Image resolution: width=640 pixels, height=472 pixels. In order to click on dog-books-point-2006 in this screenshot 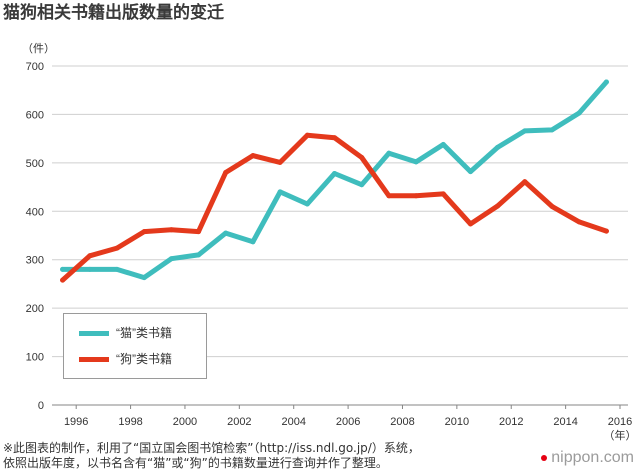, I will do `click(362, 157)`.